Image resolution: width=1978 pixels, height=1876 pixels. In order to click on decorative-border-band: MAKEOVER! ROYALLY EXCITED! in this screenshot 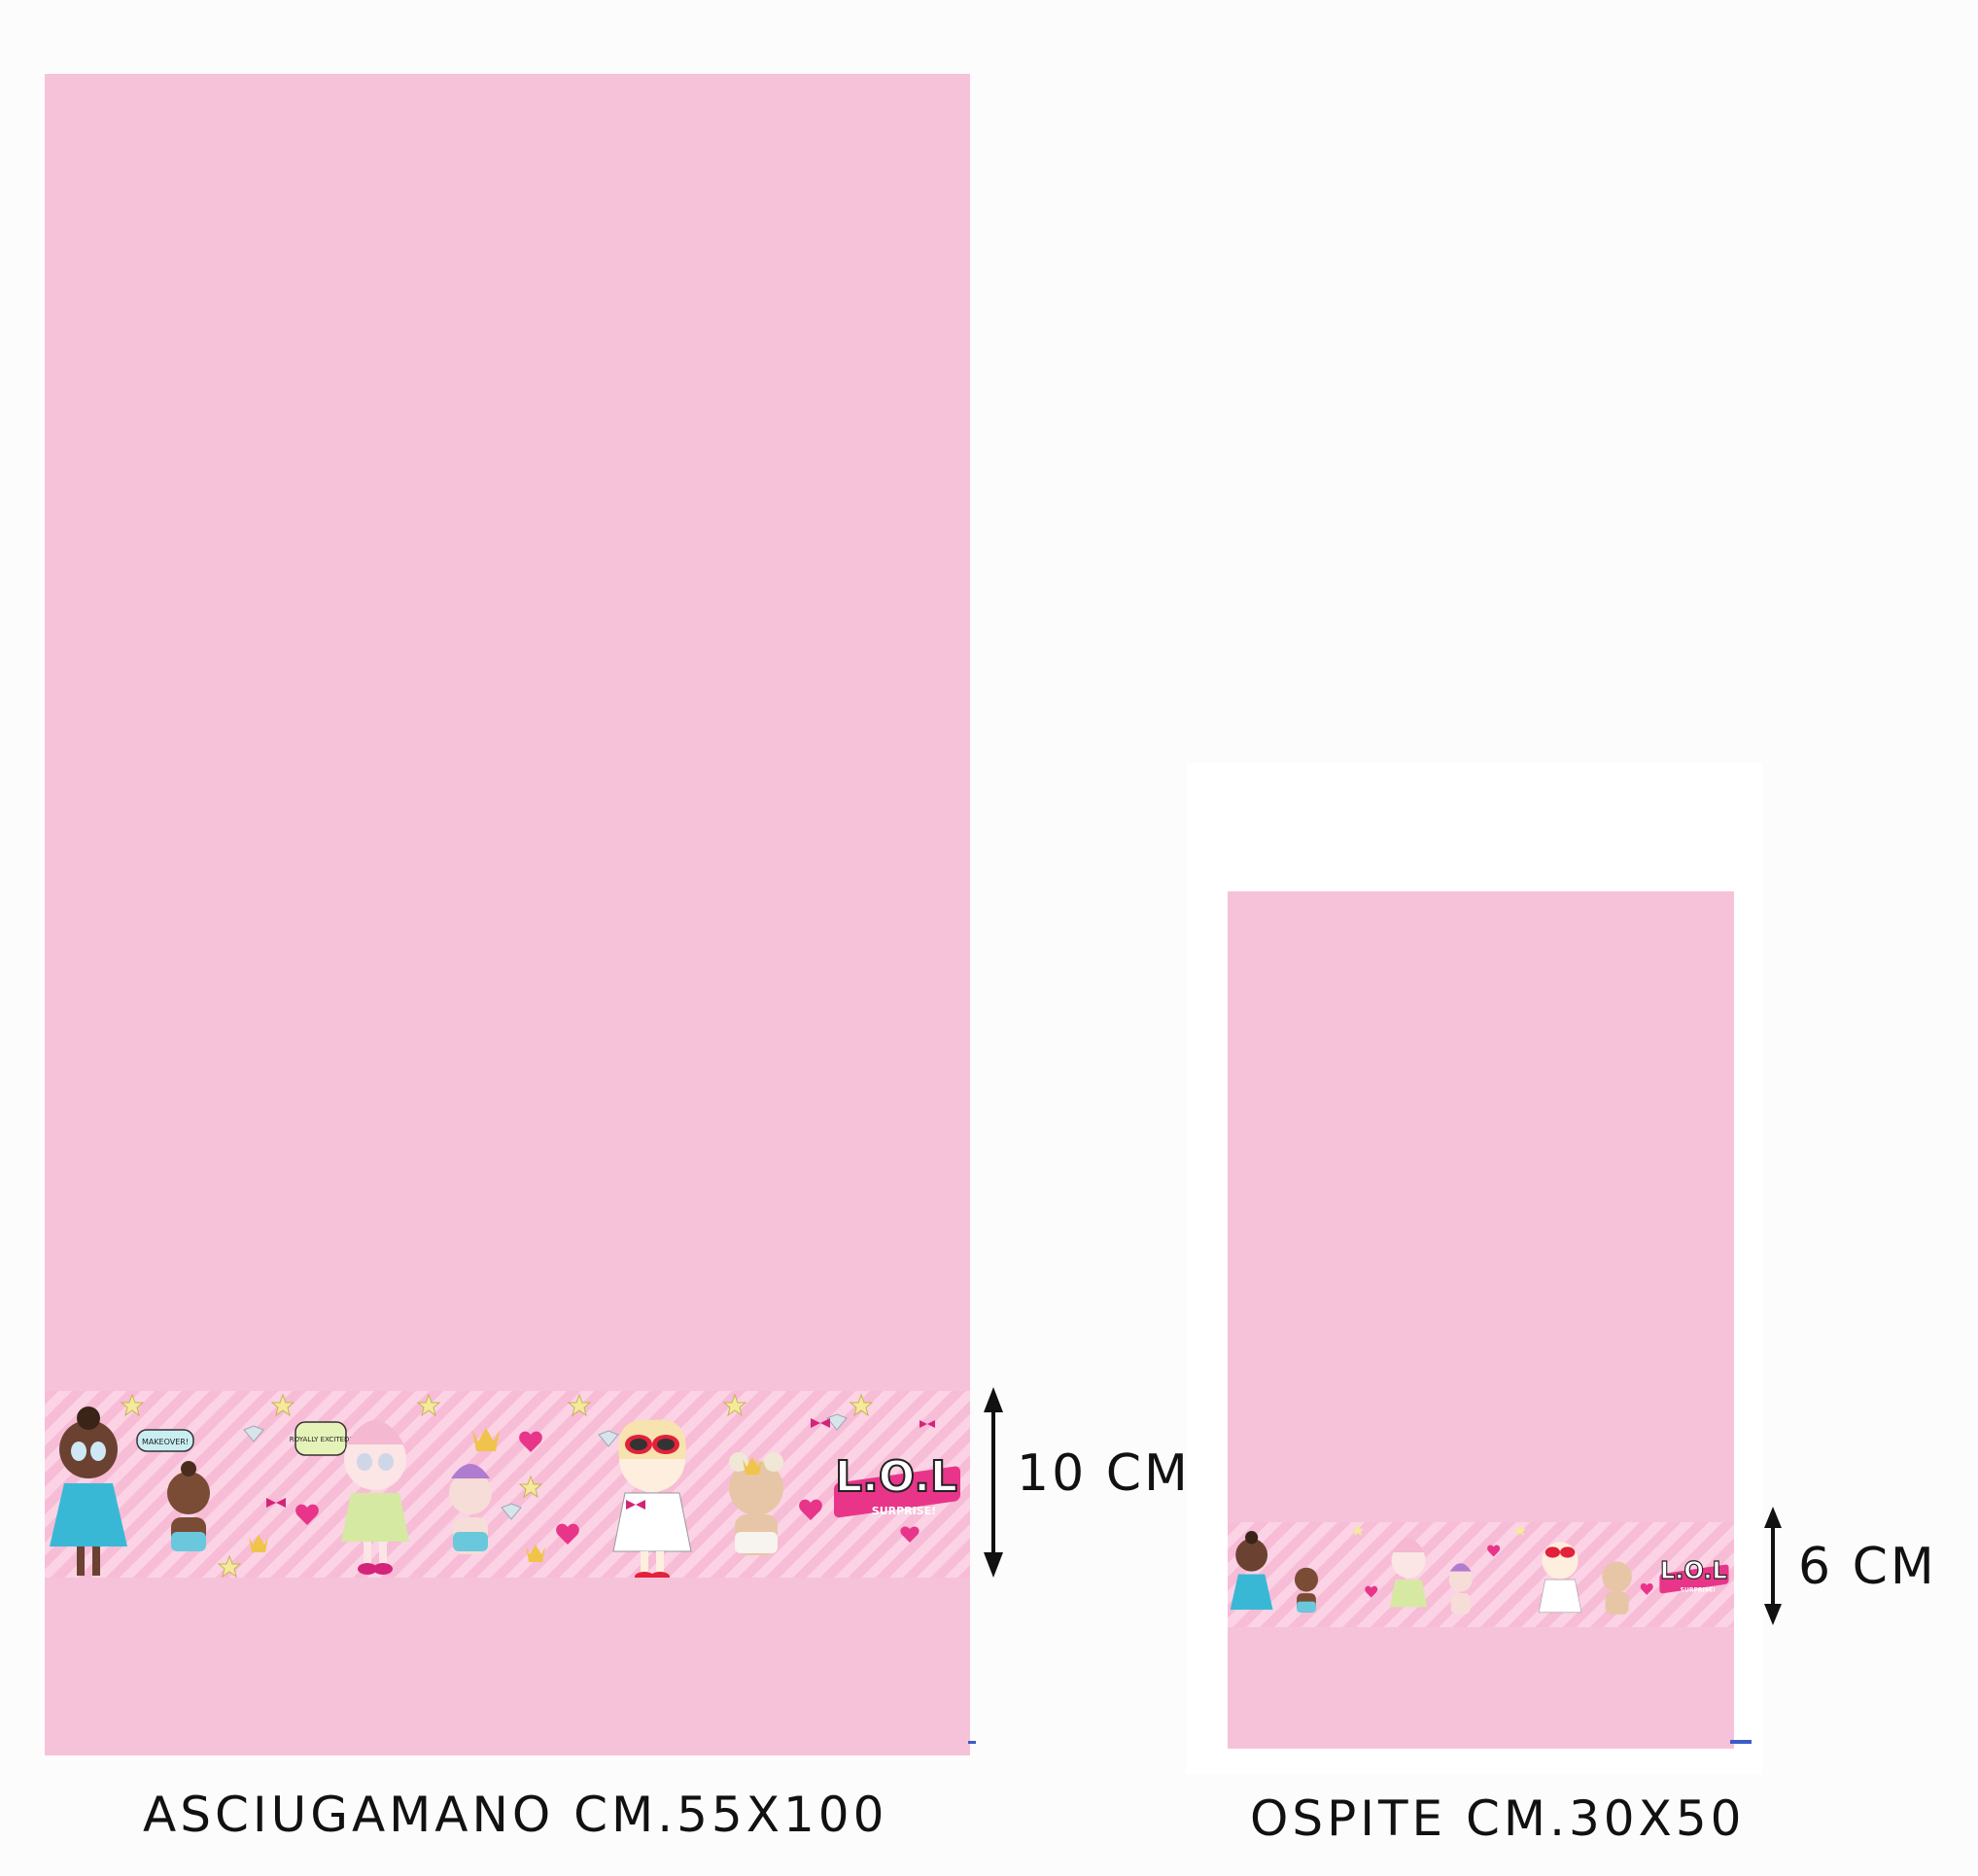, I will do `click(507, 1485)`.